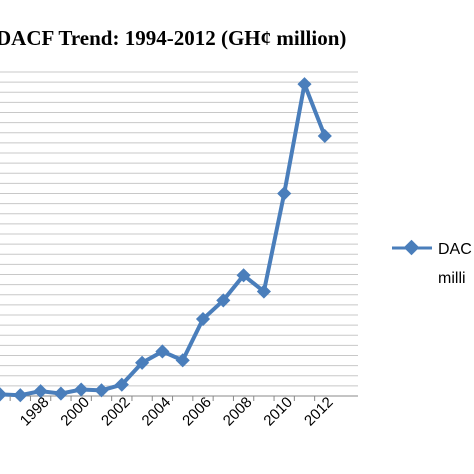 This screenshot has width=474, height=474. I want to click on legend-diamond-marker, so click(411, 247).